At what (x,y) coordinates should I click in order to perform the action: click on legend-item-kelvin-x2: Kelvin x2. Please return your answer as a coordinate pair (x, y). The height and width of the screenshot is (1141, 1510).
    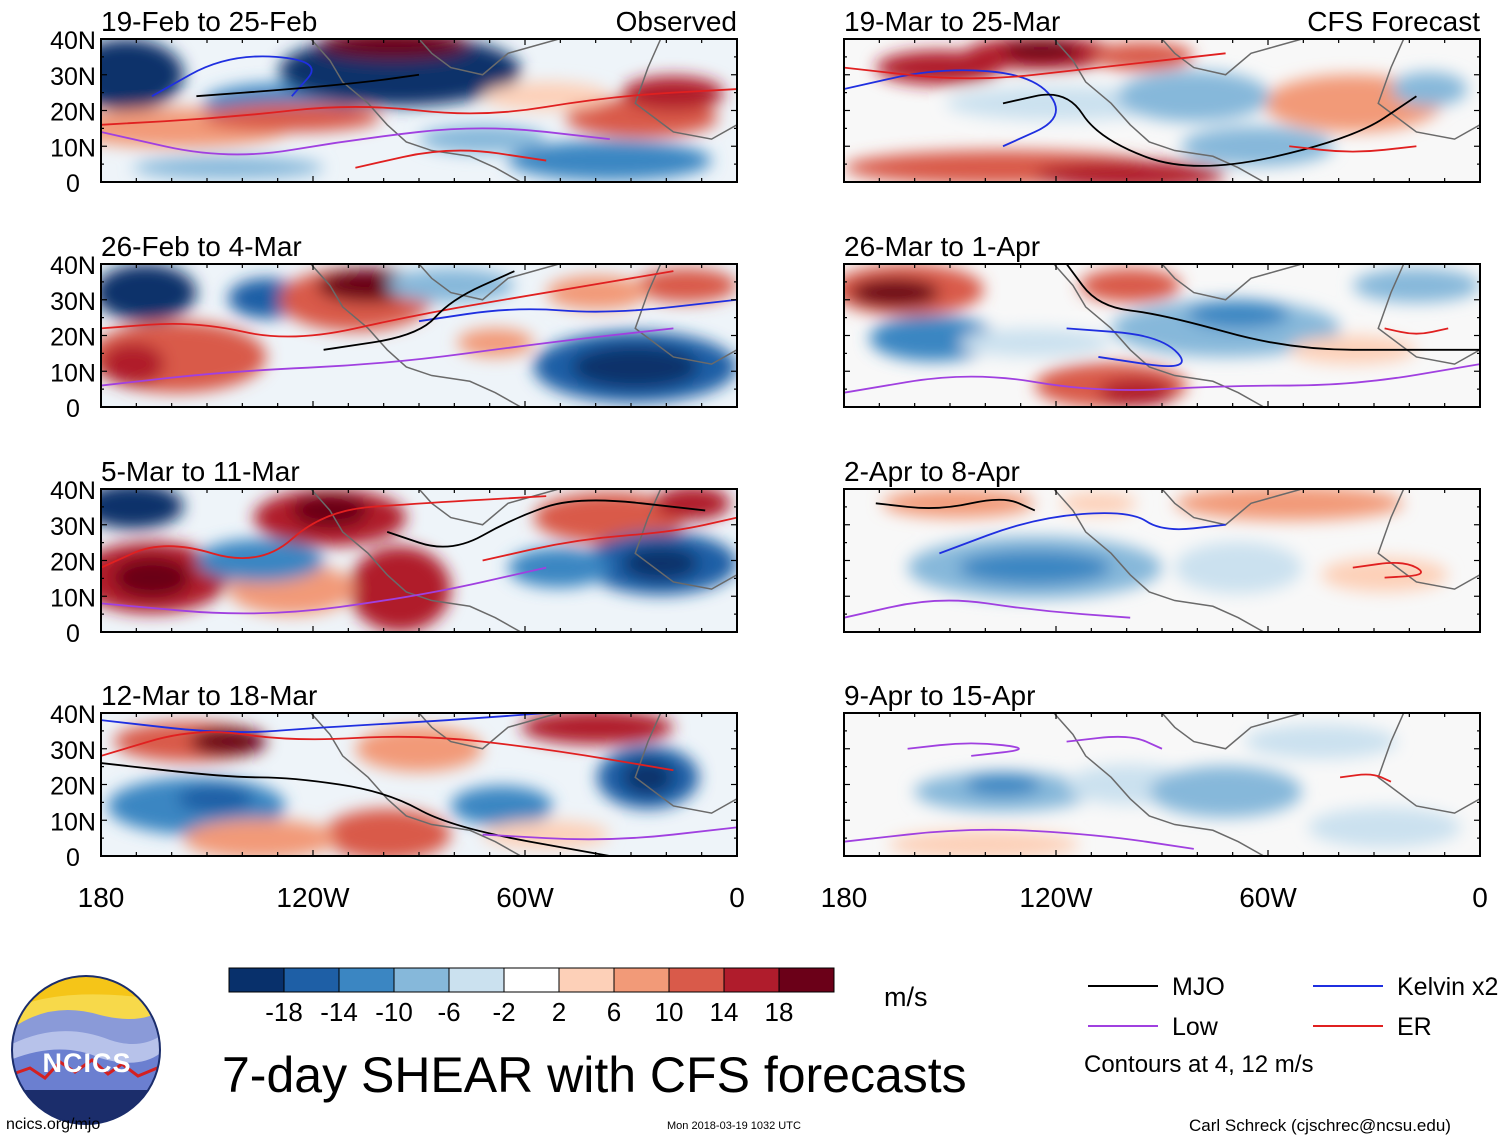
    Looking at the image, I should click on (1405, 987).